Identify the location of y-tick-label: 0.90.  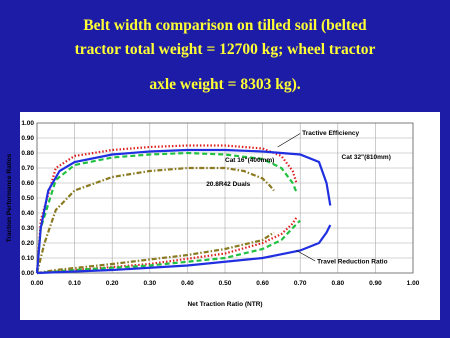
(27, 138).